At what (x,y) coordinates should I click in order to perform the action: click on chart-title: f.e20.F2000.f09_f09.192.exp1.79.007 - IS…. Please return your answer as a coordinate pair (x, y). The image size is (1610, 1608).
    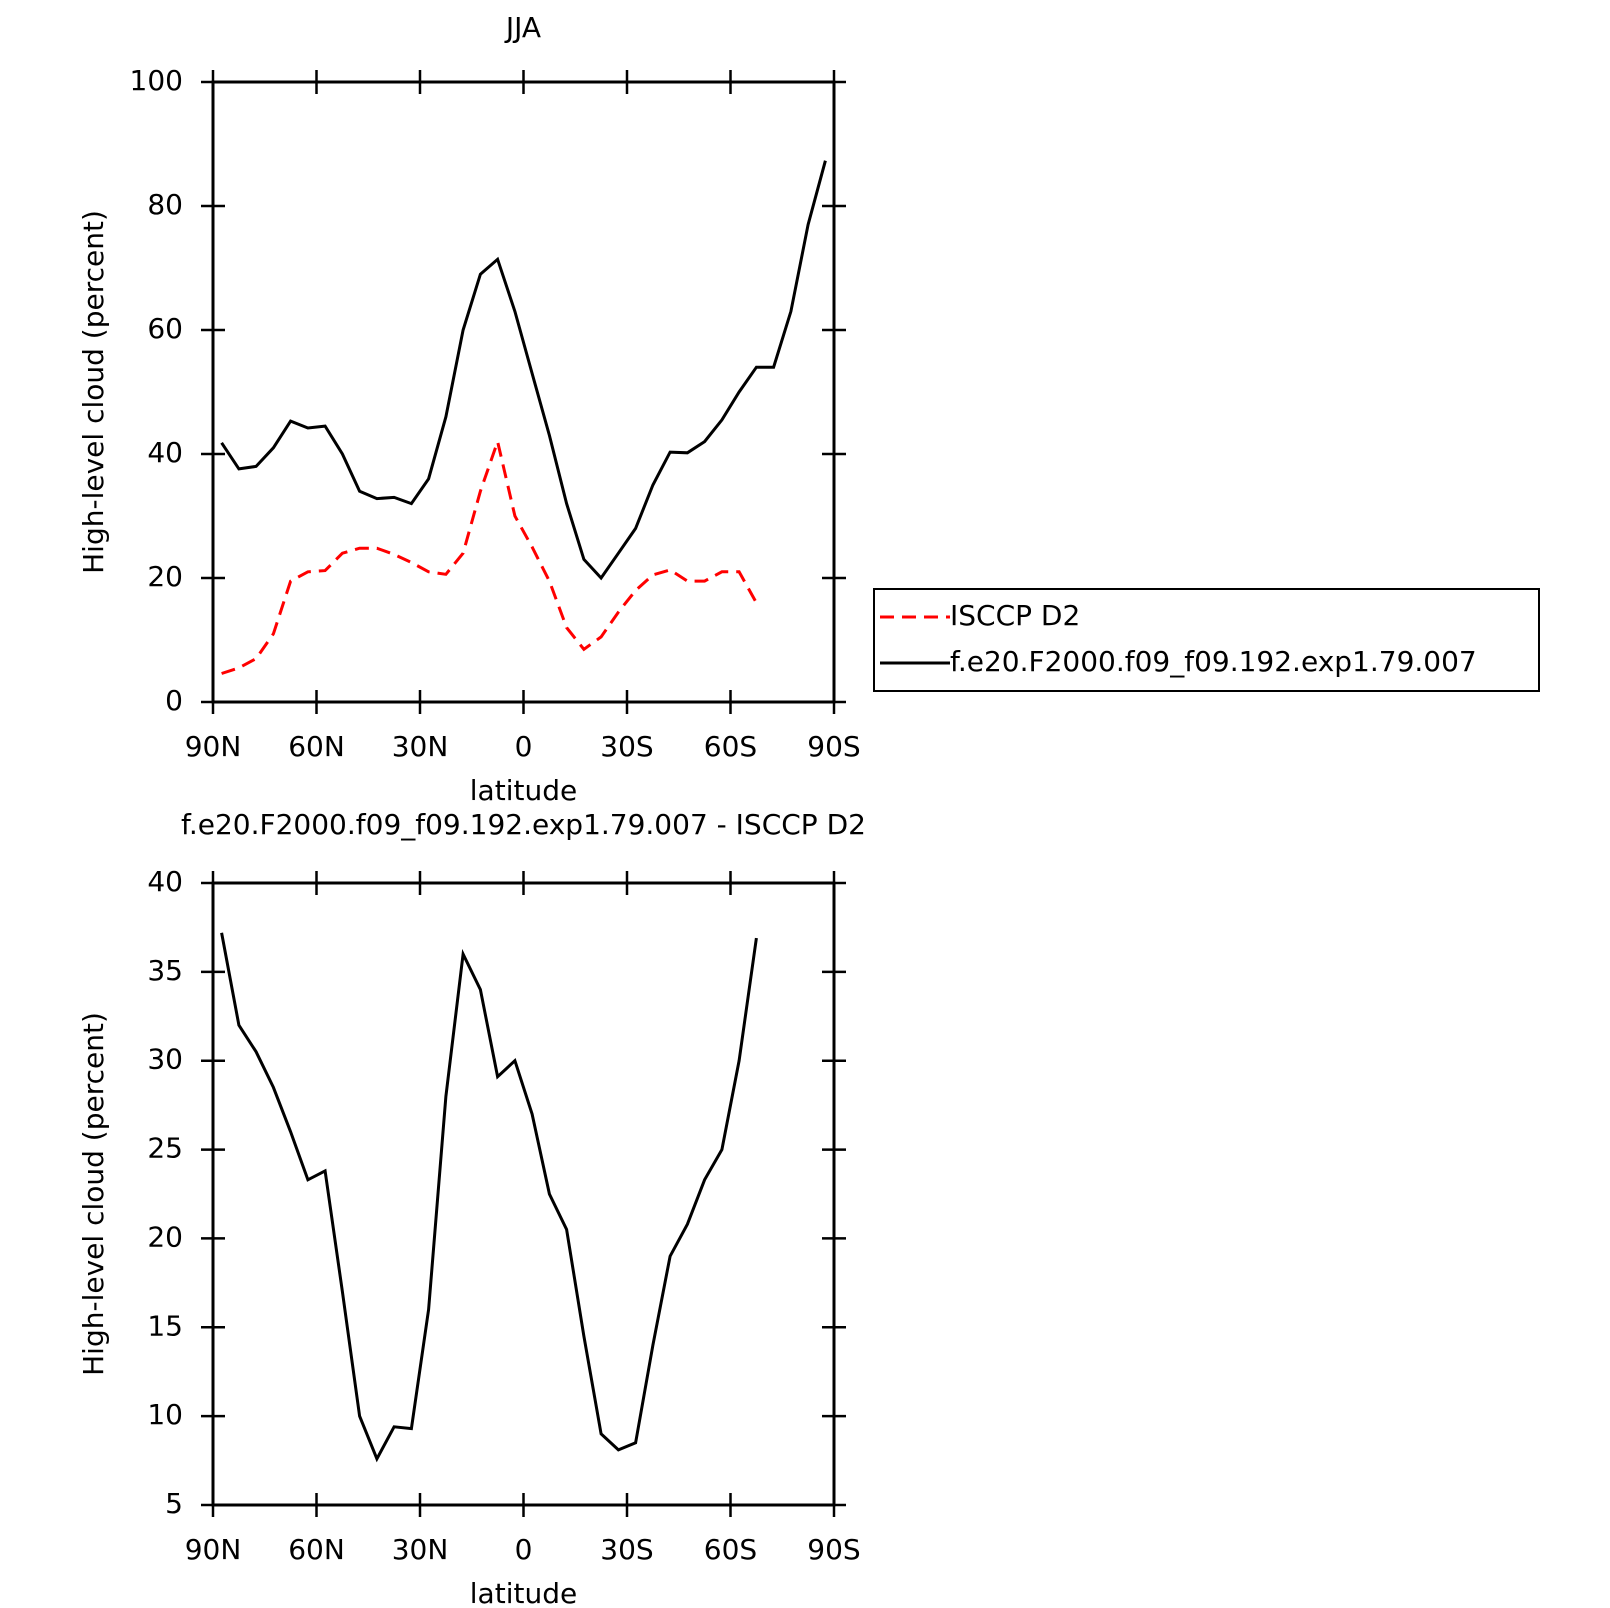
    Looking at the image, I should click on (523, 824).